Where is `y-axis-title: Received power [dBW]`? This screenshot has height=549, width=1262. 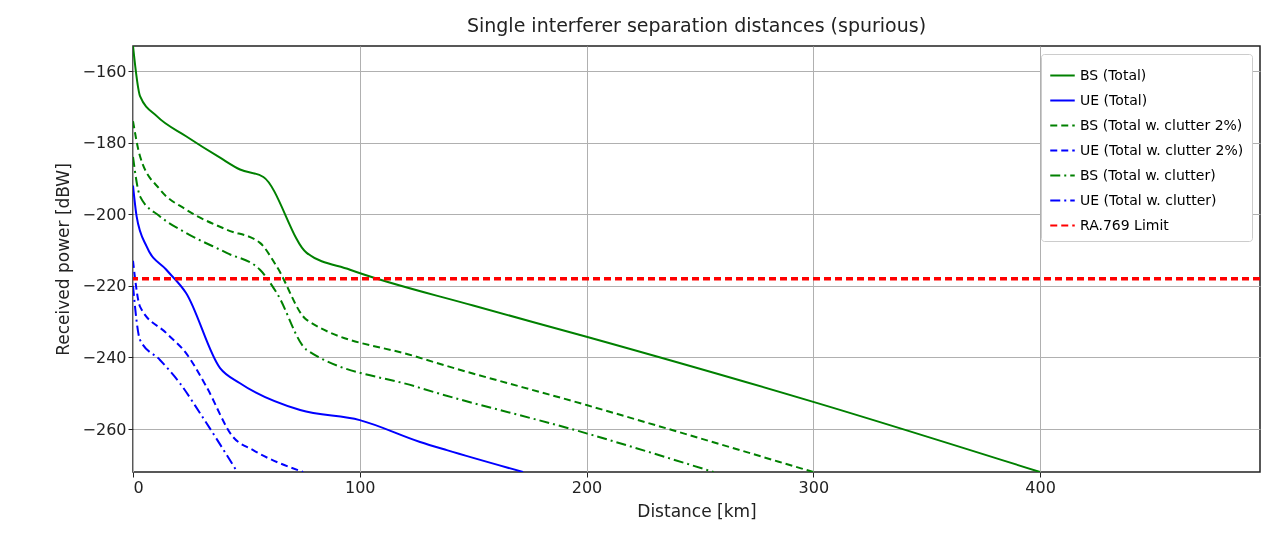 y-axis-title: Received power [dBW] is located at coordinates (62, 259).